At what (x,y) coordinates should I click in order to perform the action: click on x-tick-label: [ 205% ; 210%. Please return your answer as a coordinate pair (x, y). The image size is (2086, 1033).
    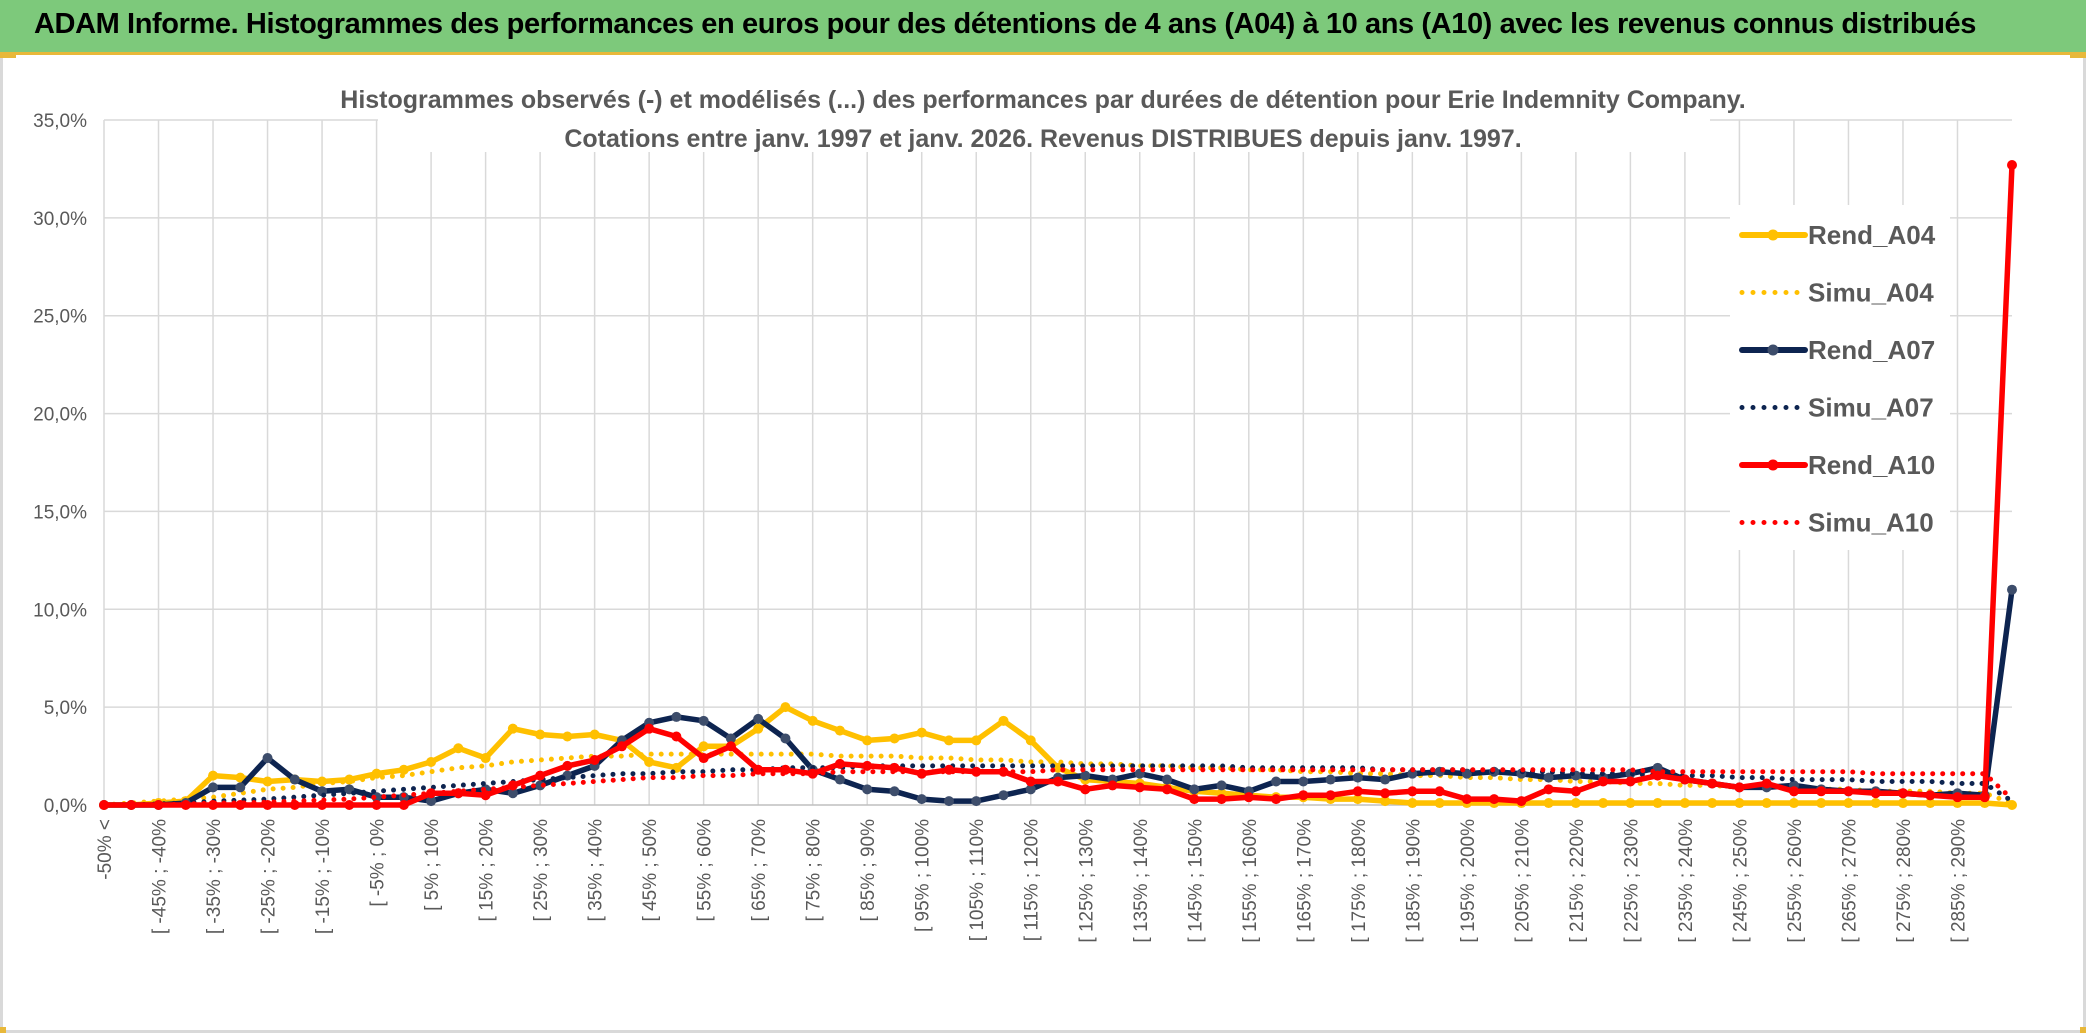
    Looking at the image, I should click on (1522, 881).